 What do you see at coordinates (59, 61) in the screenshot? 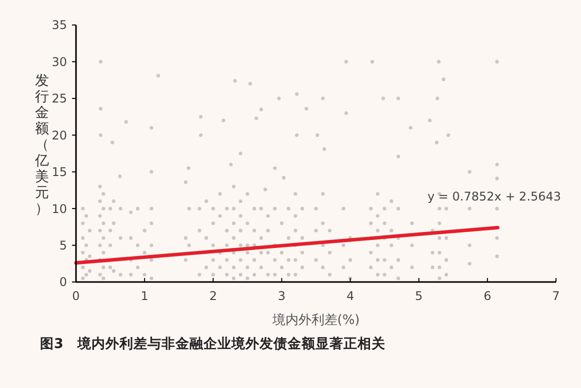
I see `y-tick-label: 30` at bounding box center [59, 61].